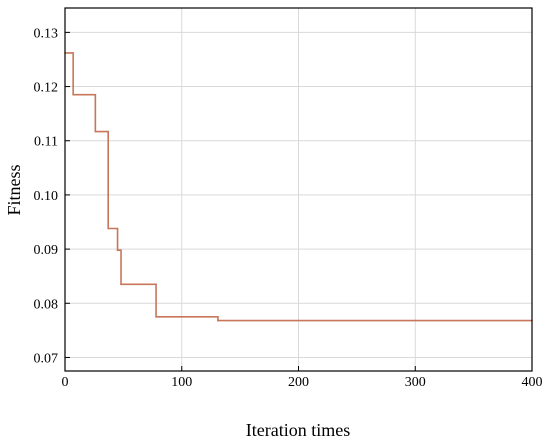  I want to click on x-tick-label: 100, so click(181, 382).